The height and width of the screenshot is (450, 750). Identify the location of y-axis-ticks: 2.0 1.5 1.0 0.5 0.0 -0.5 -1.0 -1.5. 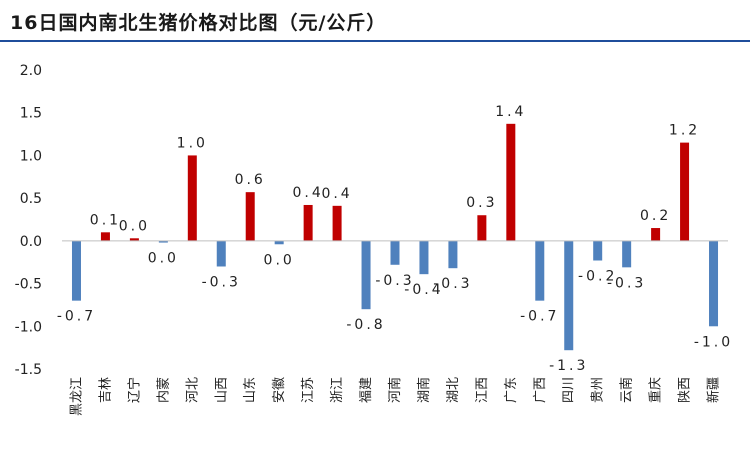
(28, 220).